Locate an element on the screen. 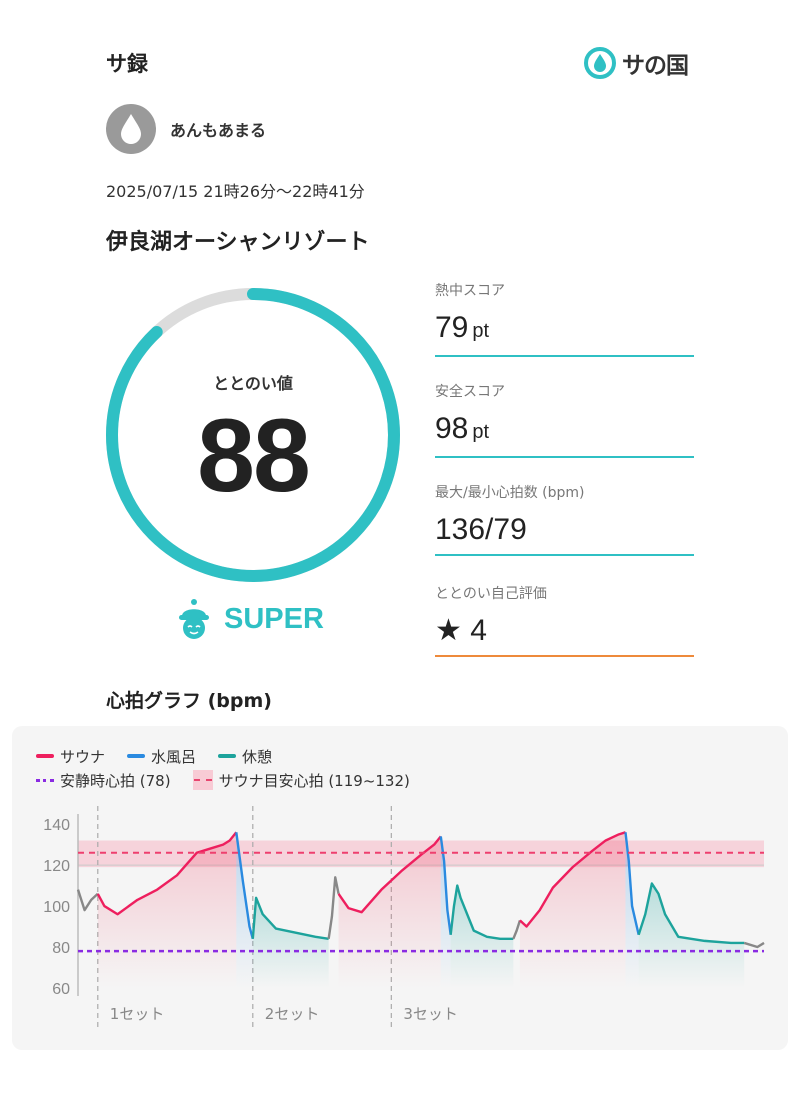  drop-logo-icon is located at coordinates (600, 63).